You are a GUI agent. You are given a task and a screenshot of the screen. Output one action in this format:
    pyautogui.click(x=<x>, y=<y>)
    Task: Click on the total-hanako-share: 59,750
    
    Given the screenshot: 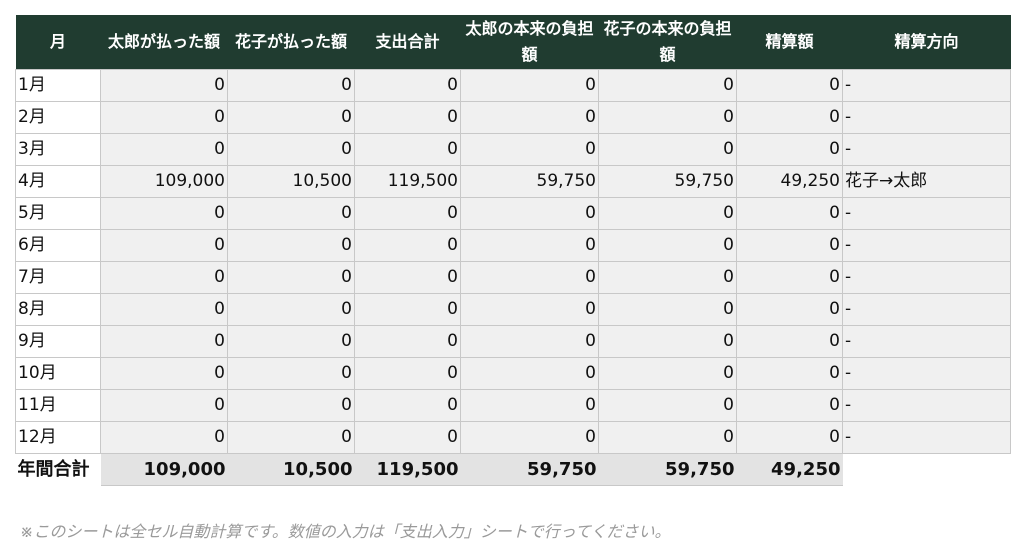 What is the action you would take?
    pyautogui.click(x=667, y=469)
    